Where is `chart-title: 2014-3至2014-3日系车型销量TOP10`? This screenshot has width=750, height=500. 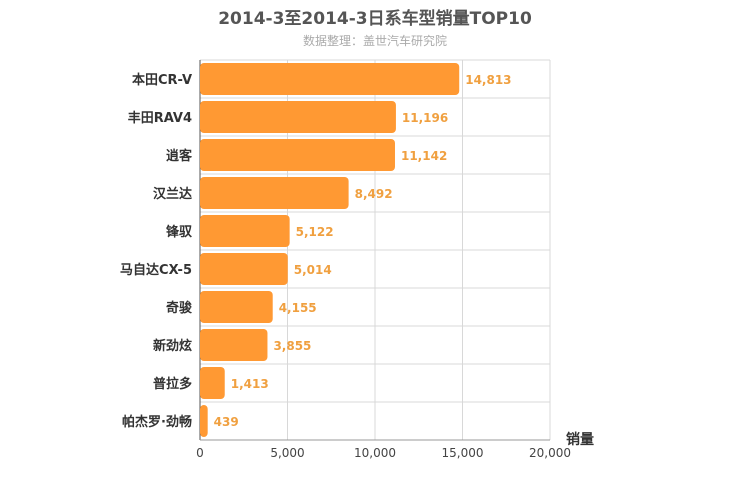 chart-title: 2014-3至2014-3日系车型销量TOP10 is located at coordinates (375, 19).